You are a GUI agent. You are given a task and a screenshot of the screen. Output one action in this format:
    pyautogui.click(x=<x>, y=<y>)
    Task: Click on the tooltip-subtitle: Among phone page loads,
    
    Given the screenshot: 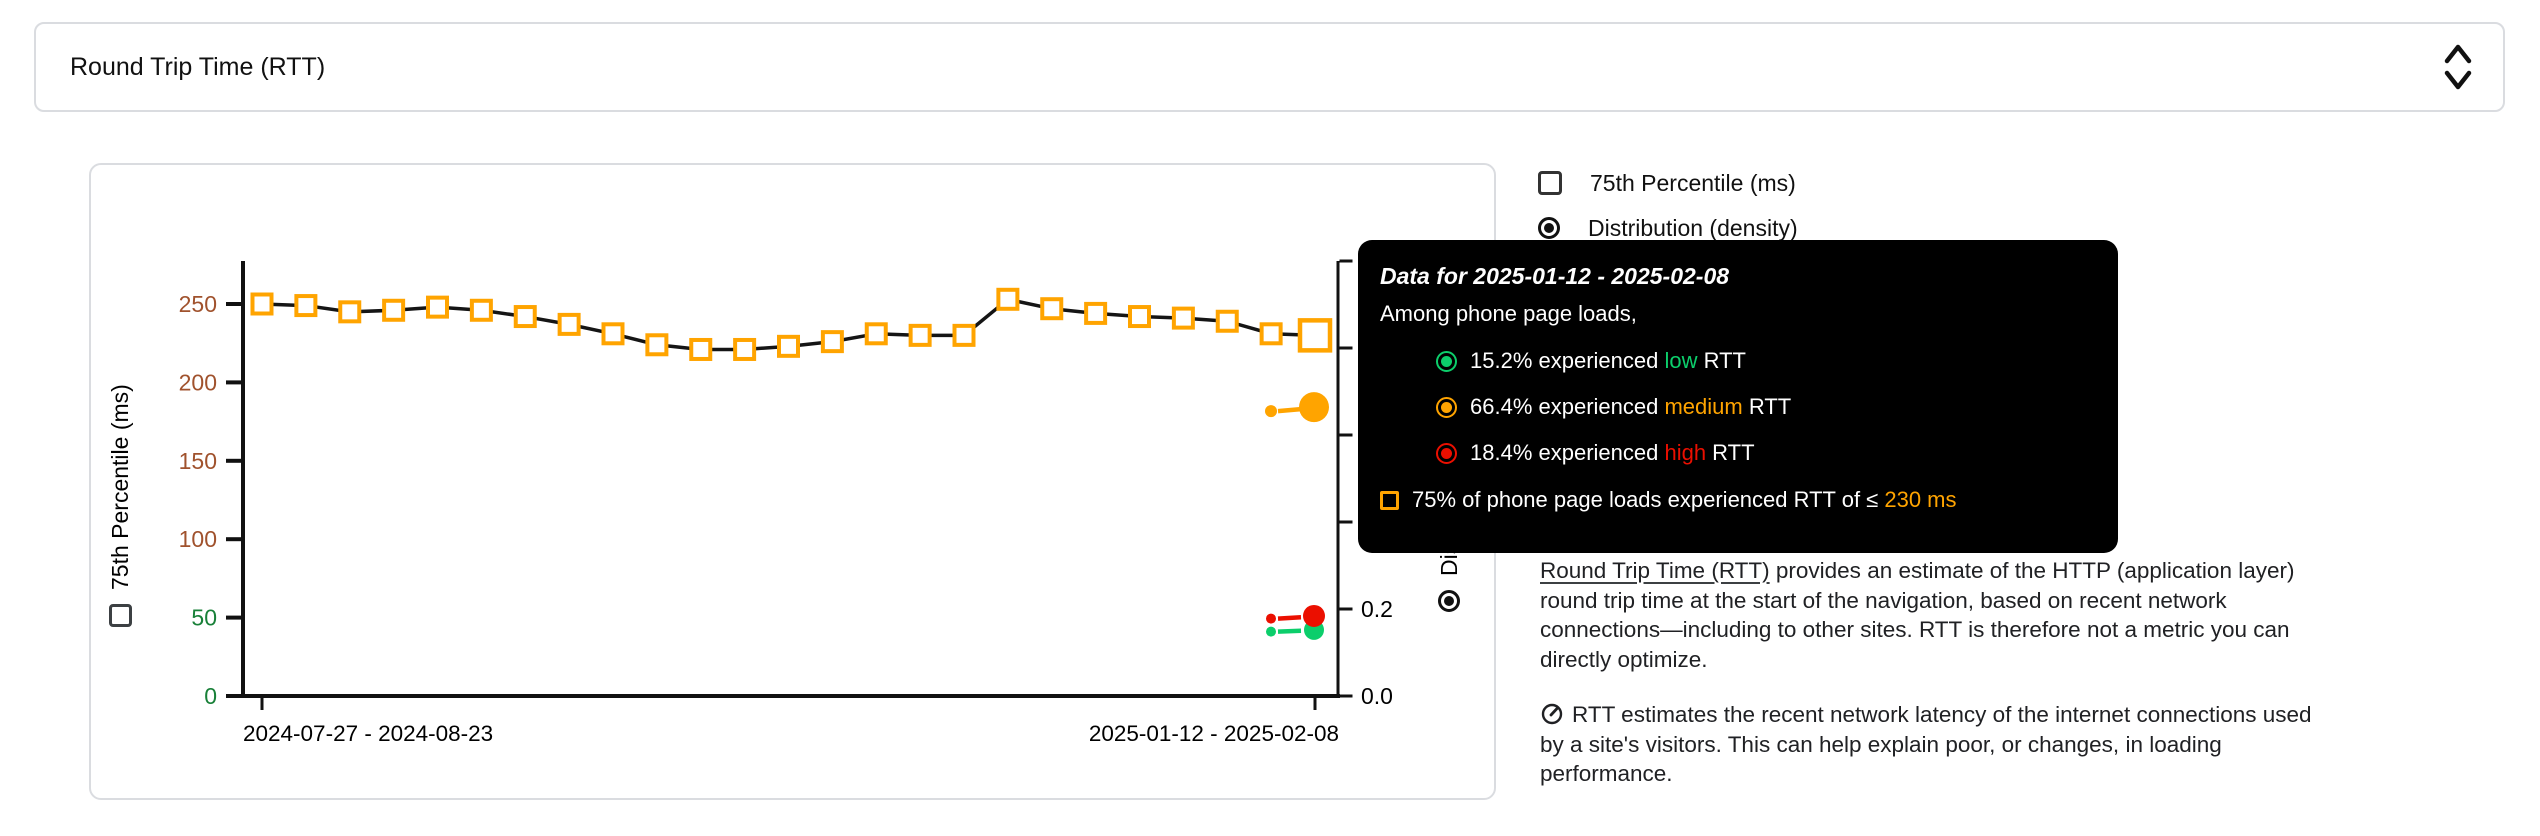 What is the action you would take?
    pyautogui.click(x=1508, y=313)
    